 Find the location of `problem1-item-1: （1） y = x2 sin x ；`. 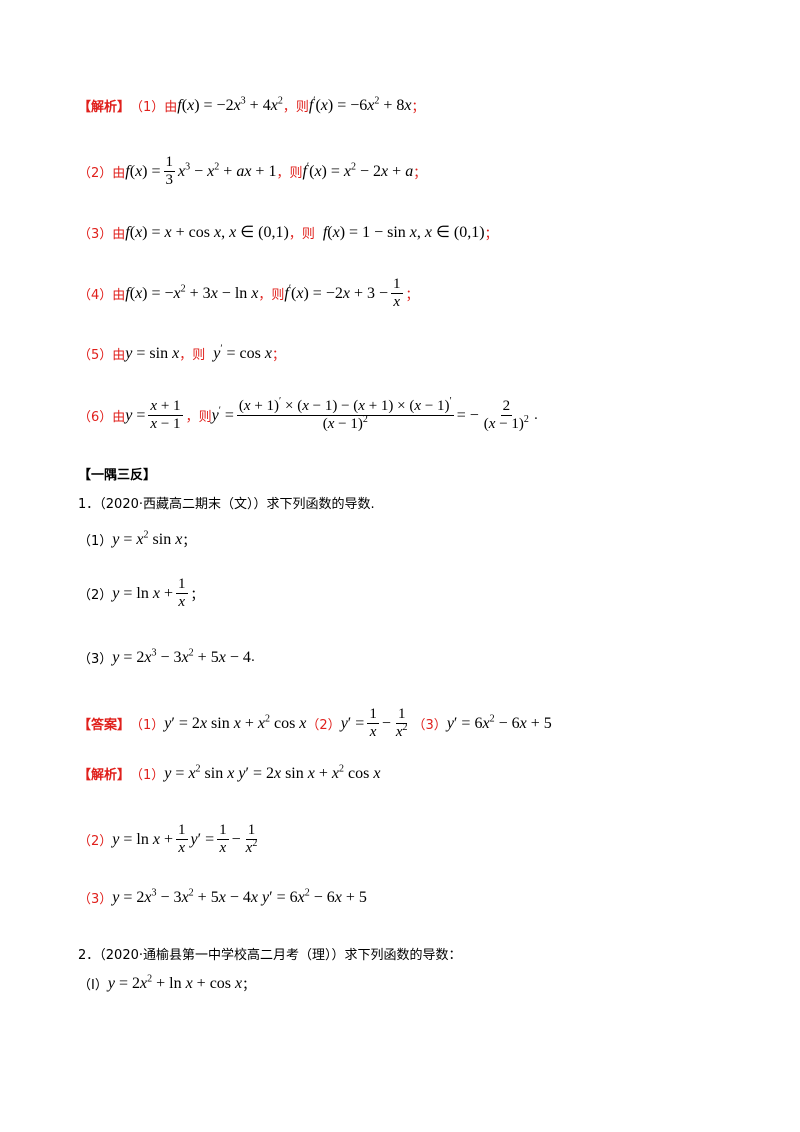

problem1-item-1: （1） y = x2 sin x ； is located at coordinates (137, 539).